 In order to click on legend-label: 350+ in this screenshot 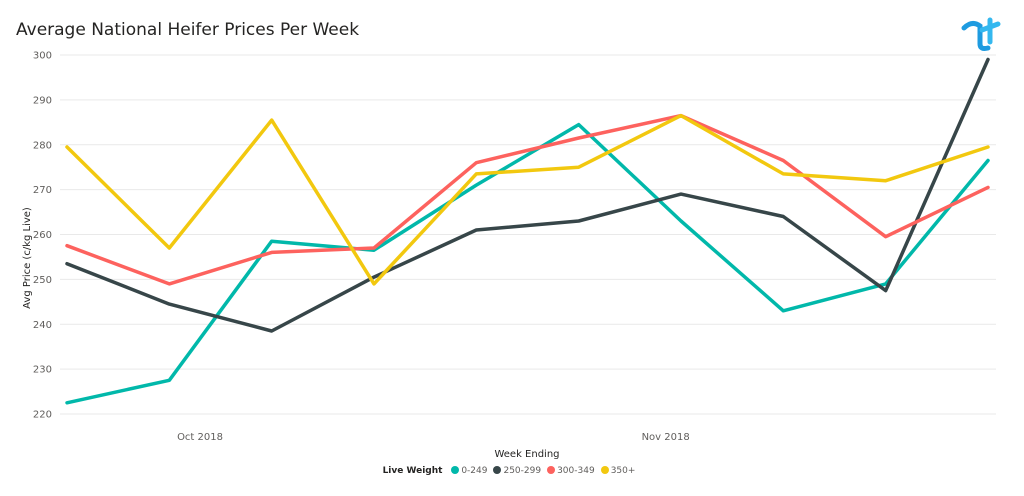, I will do `click(623, 471)`.